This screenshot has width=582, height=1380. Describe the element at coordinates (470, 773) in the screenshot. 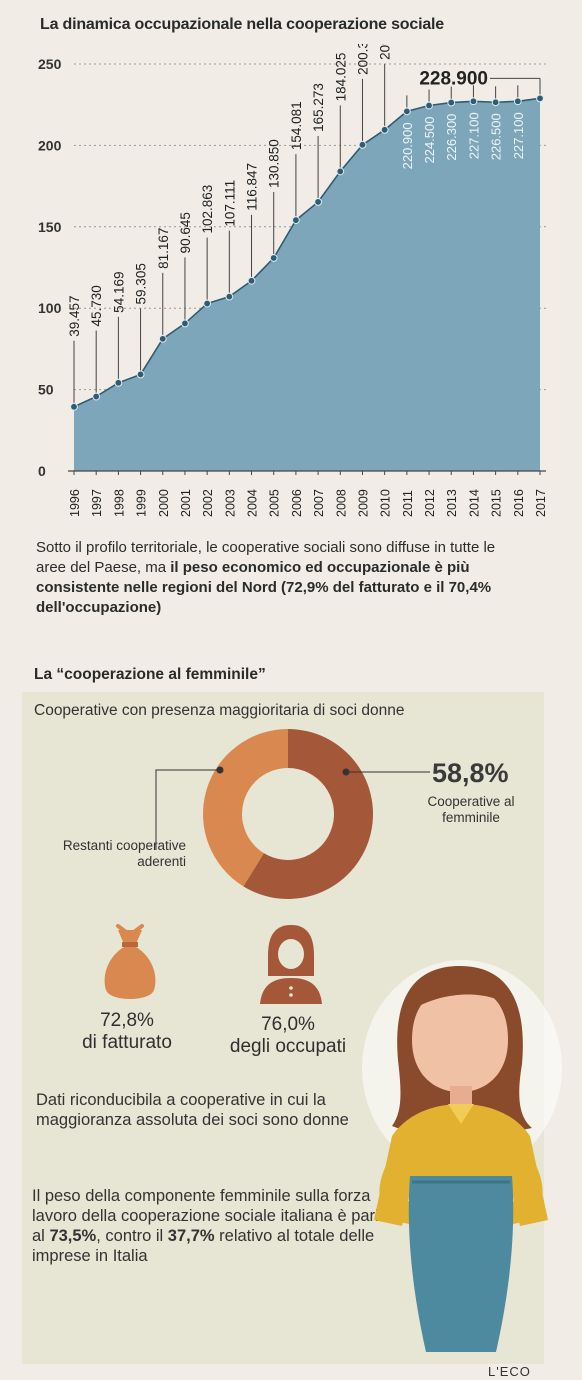

I see `female-share-value: 58,8%` at that location.